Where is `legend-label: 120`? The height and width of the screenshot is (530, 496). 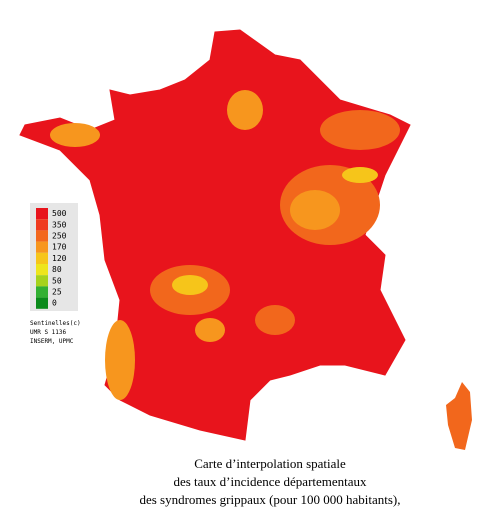
legend-label: 120 is located at coordinates (59, 258).